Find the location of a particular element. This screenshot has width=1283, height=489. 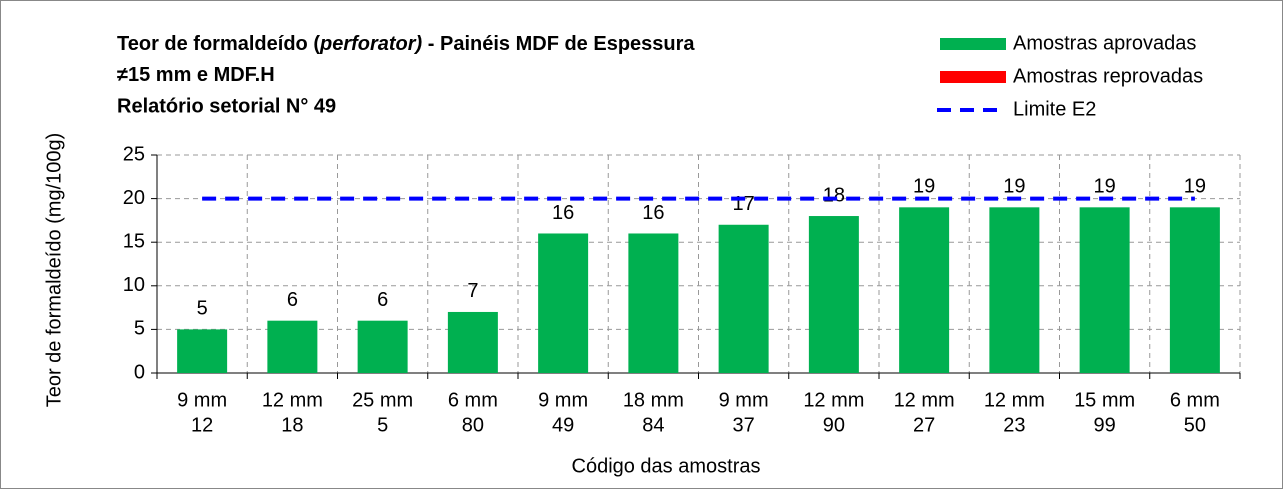

x-tick-label: 27 is located at coordinates (924, 425).